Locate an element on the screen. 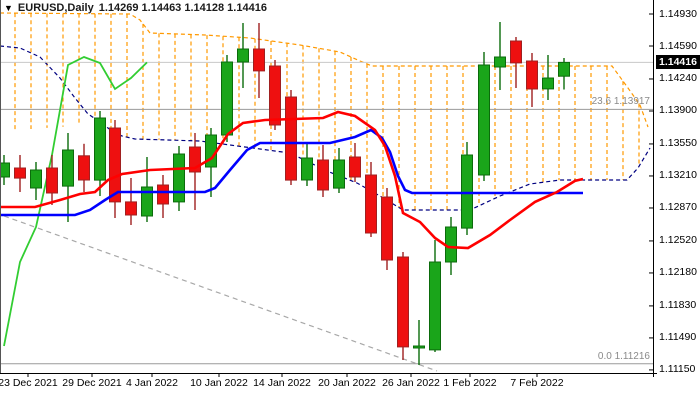 This screenshot has height=400, width=700. candle-bear-24-Jan-2022 is located at coordinates (355, 162).